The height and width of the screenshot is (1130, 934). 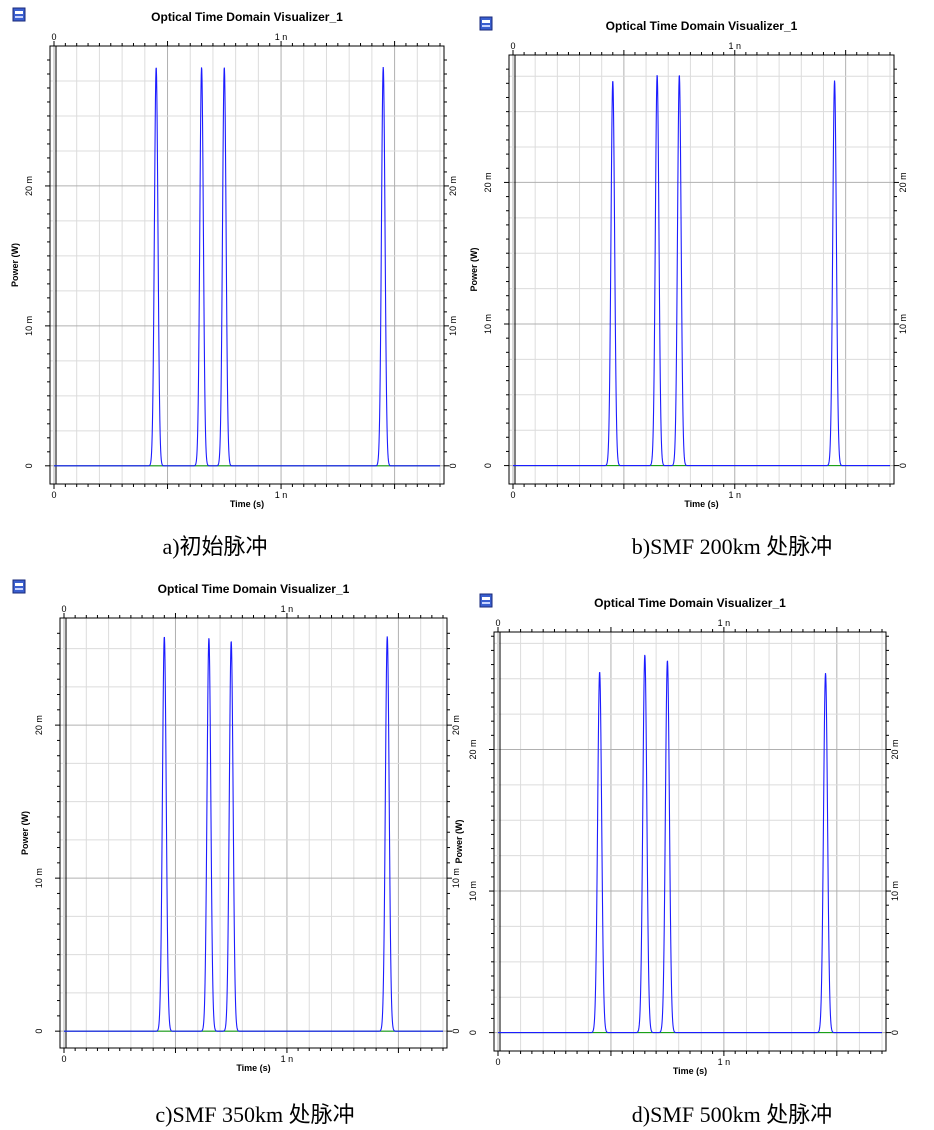 What do you see at coordinates (215, 546) in the screenshot?
I see `caption-a: a)初始脉冲` at bounding box center [215, 546].